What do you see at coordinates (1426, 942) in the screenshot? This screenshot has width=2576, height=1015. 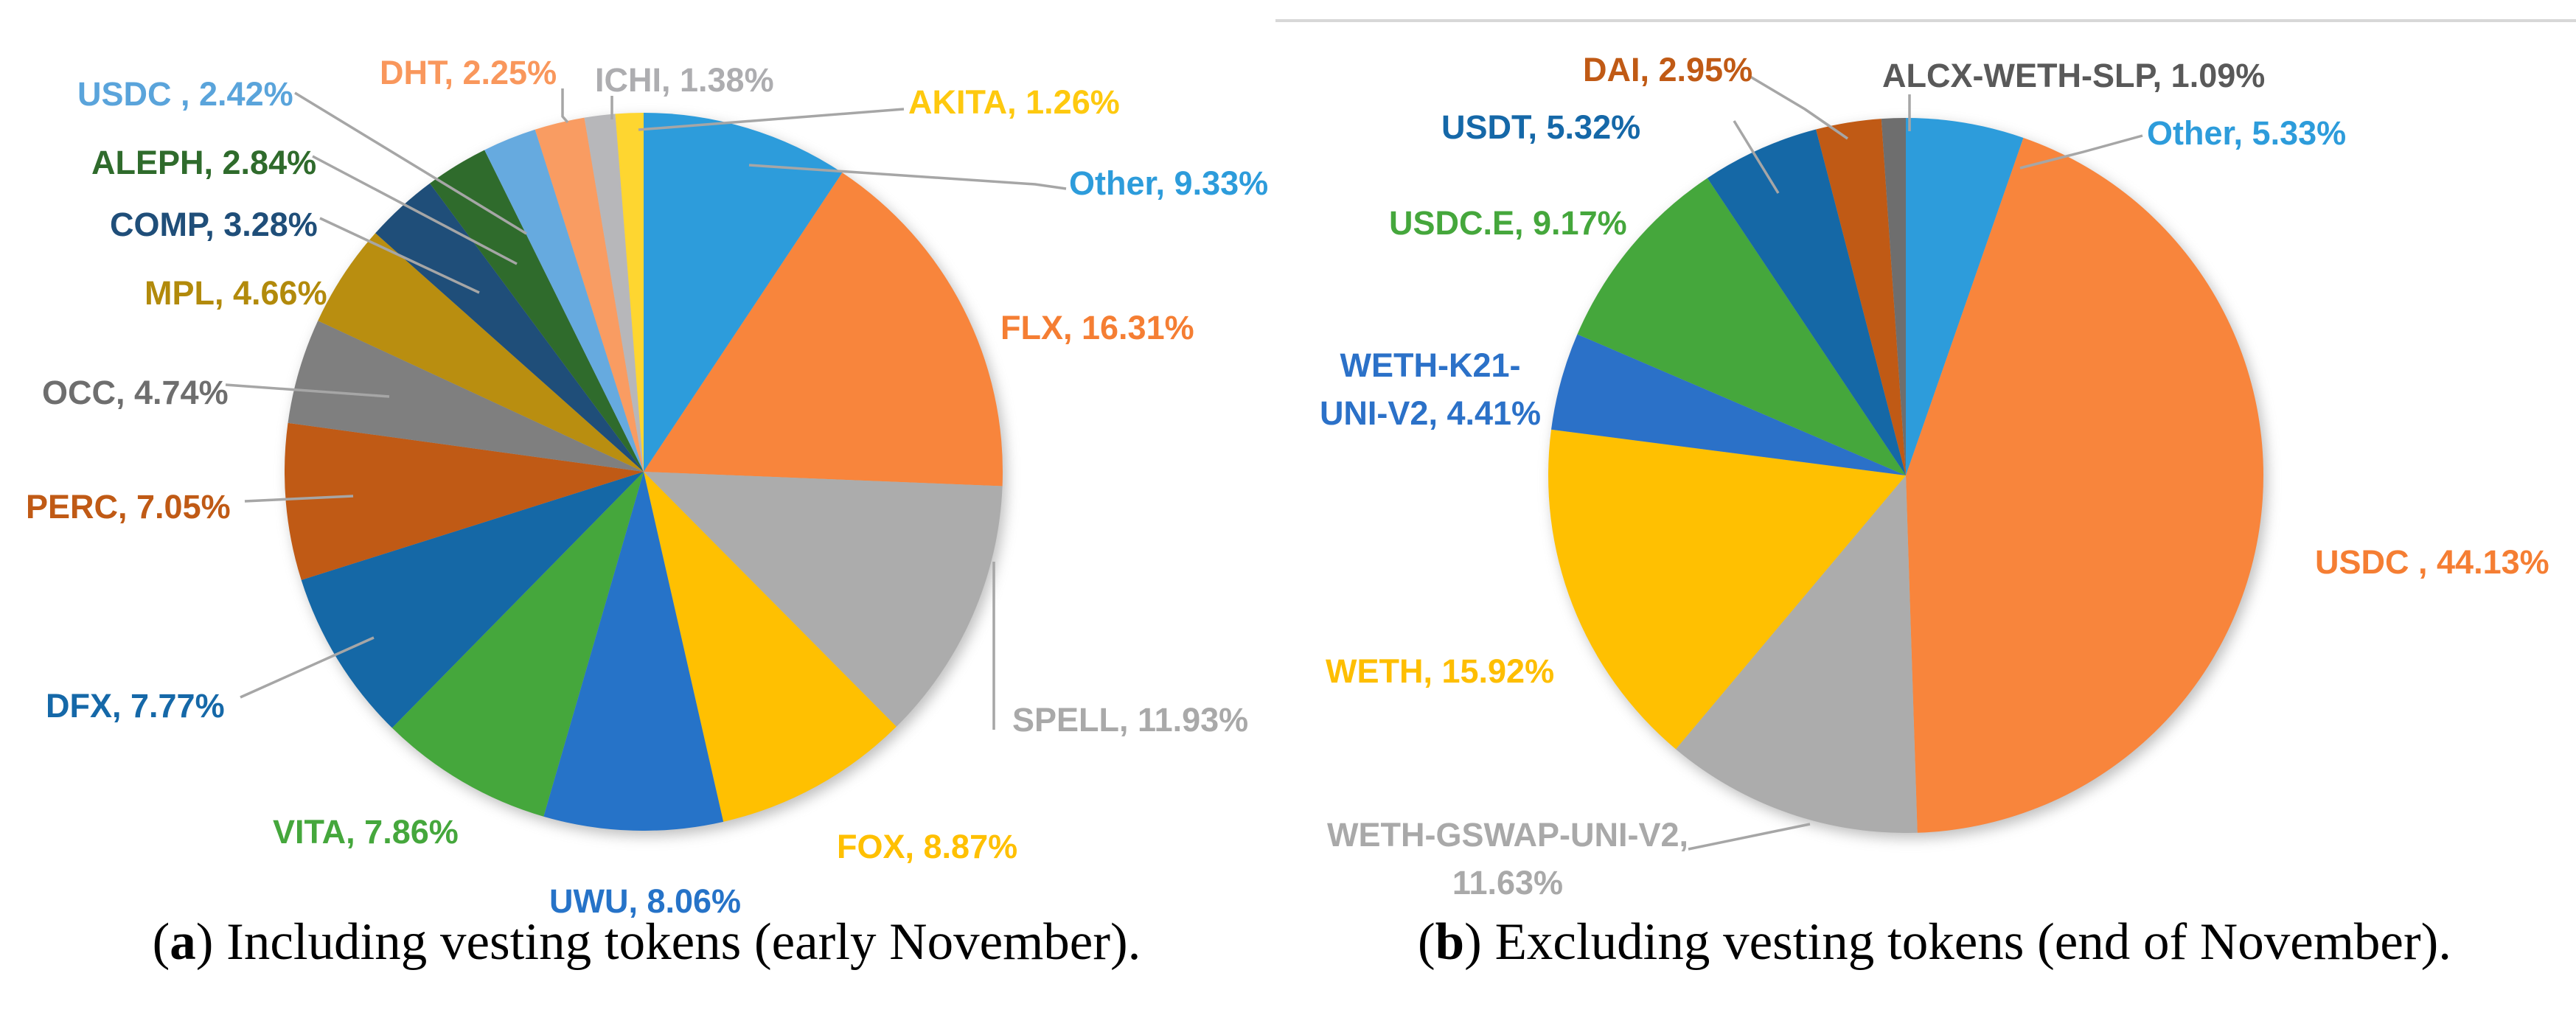 I see `caption-b-open: (` at bounding box center [1426, 942].